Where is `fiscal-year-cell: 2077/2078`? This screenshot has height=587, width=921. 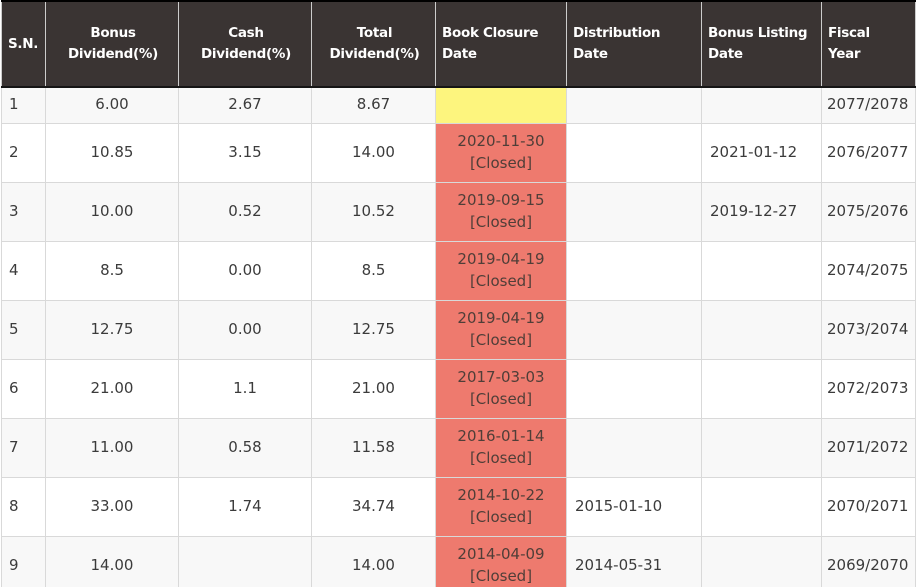 fiscal-year-cell: 2077/2078 is located at coordinates (868, 105).